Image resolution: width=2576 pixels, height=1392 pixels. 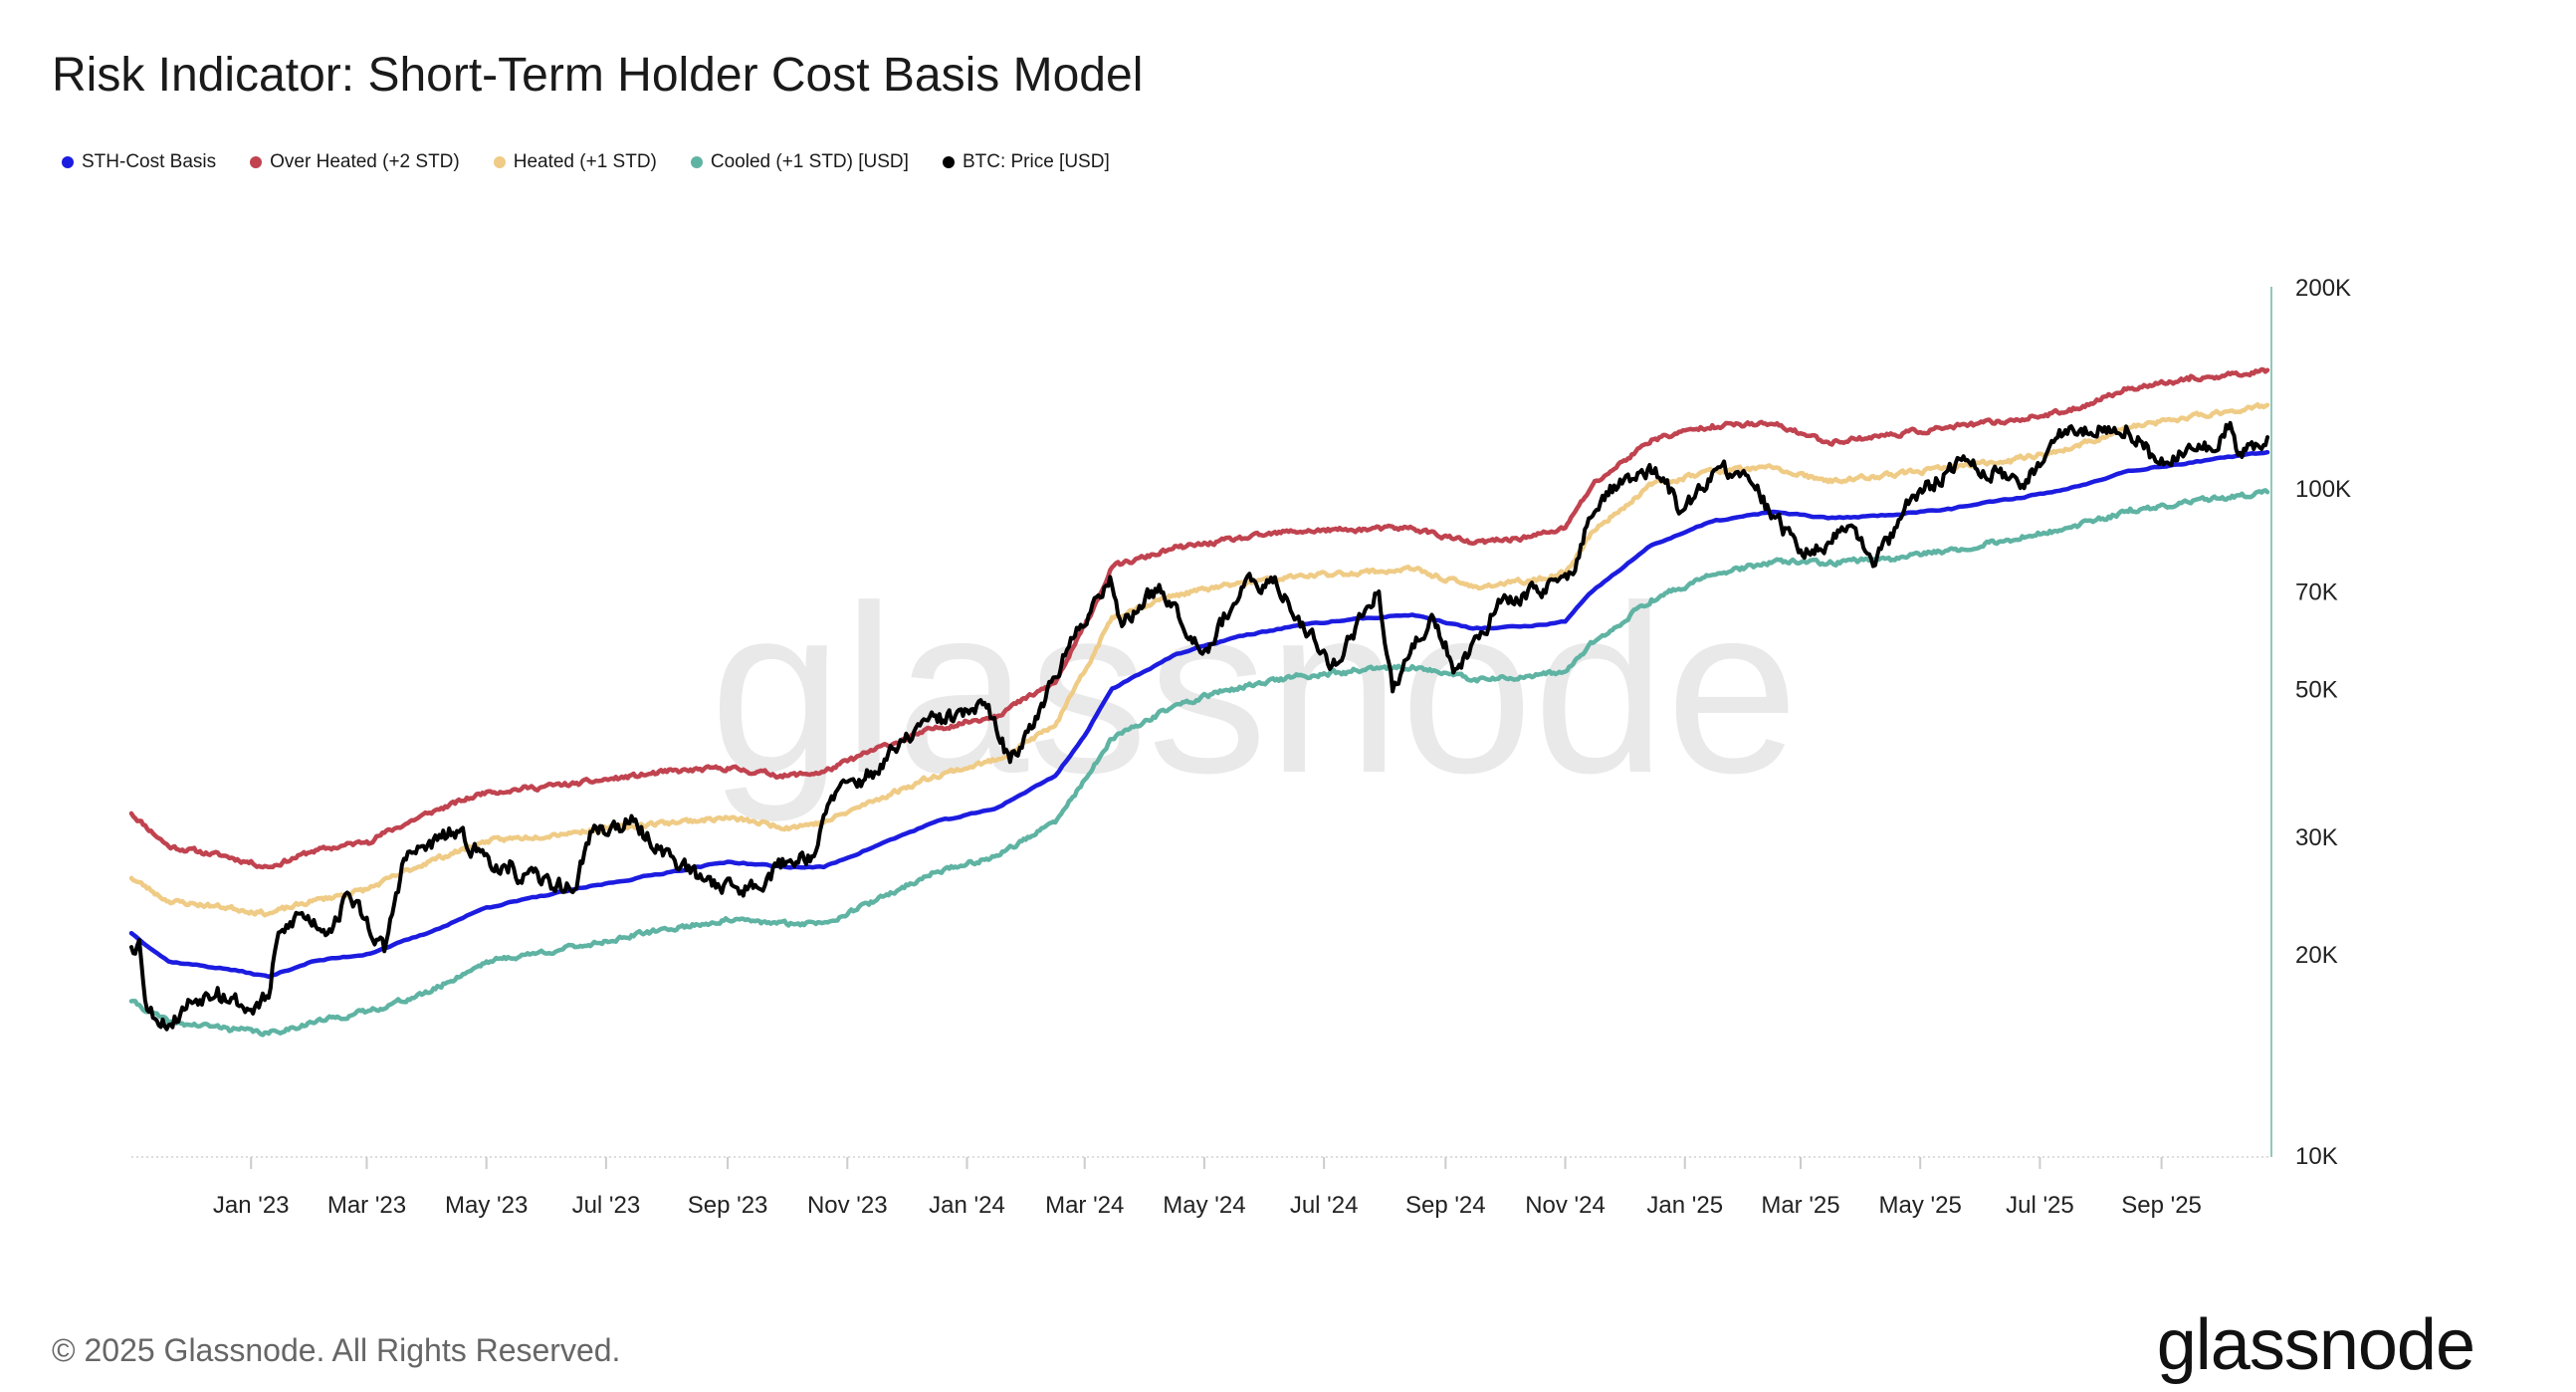 I want to click on x-tick-label: Jul '25, so click(x=2040, y=1206).